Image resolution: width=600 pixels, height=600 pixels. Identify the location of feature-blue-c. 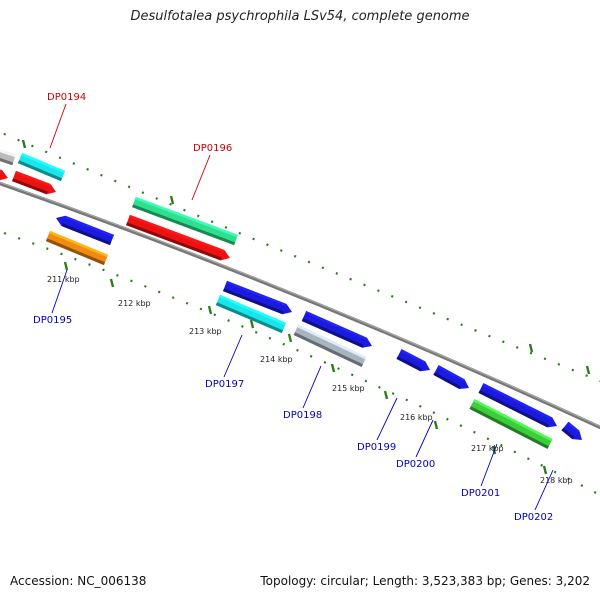
(413, 360).